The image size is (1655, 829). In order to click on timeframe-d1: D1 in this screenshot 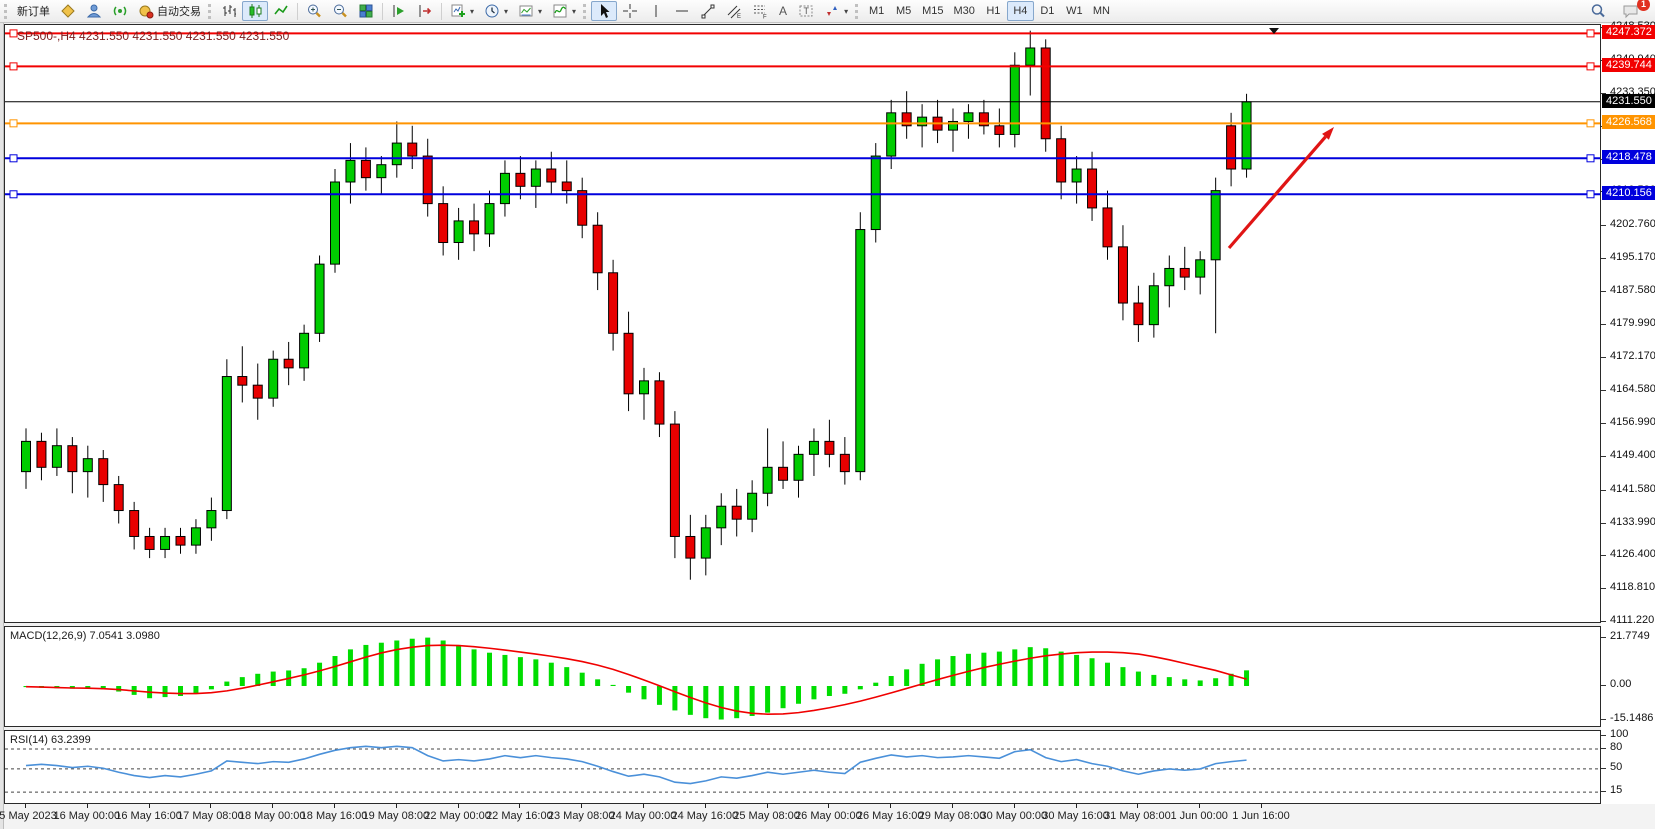, I will do `click(1047, 11)`.